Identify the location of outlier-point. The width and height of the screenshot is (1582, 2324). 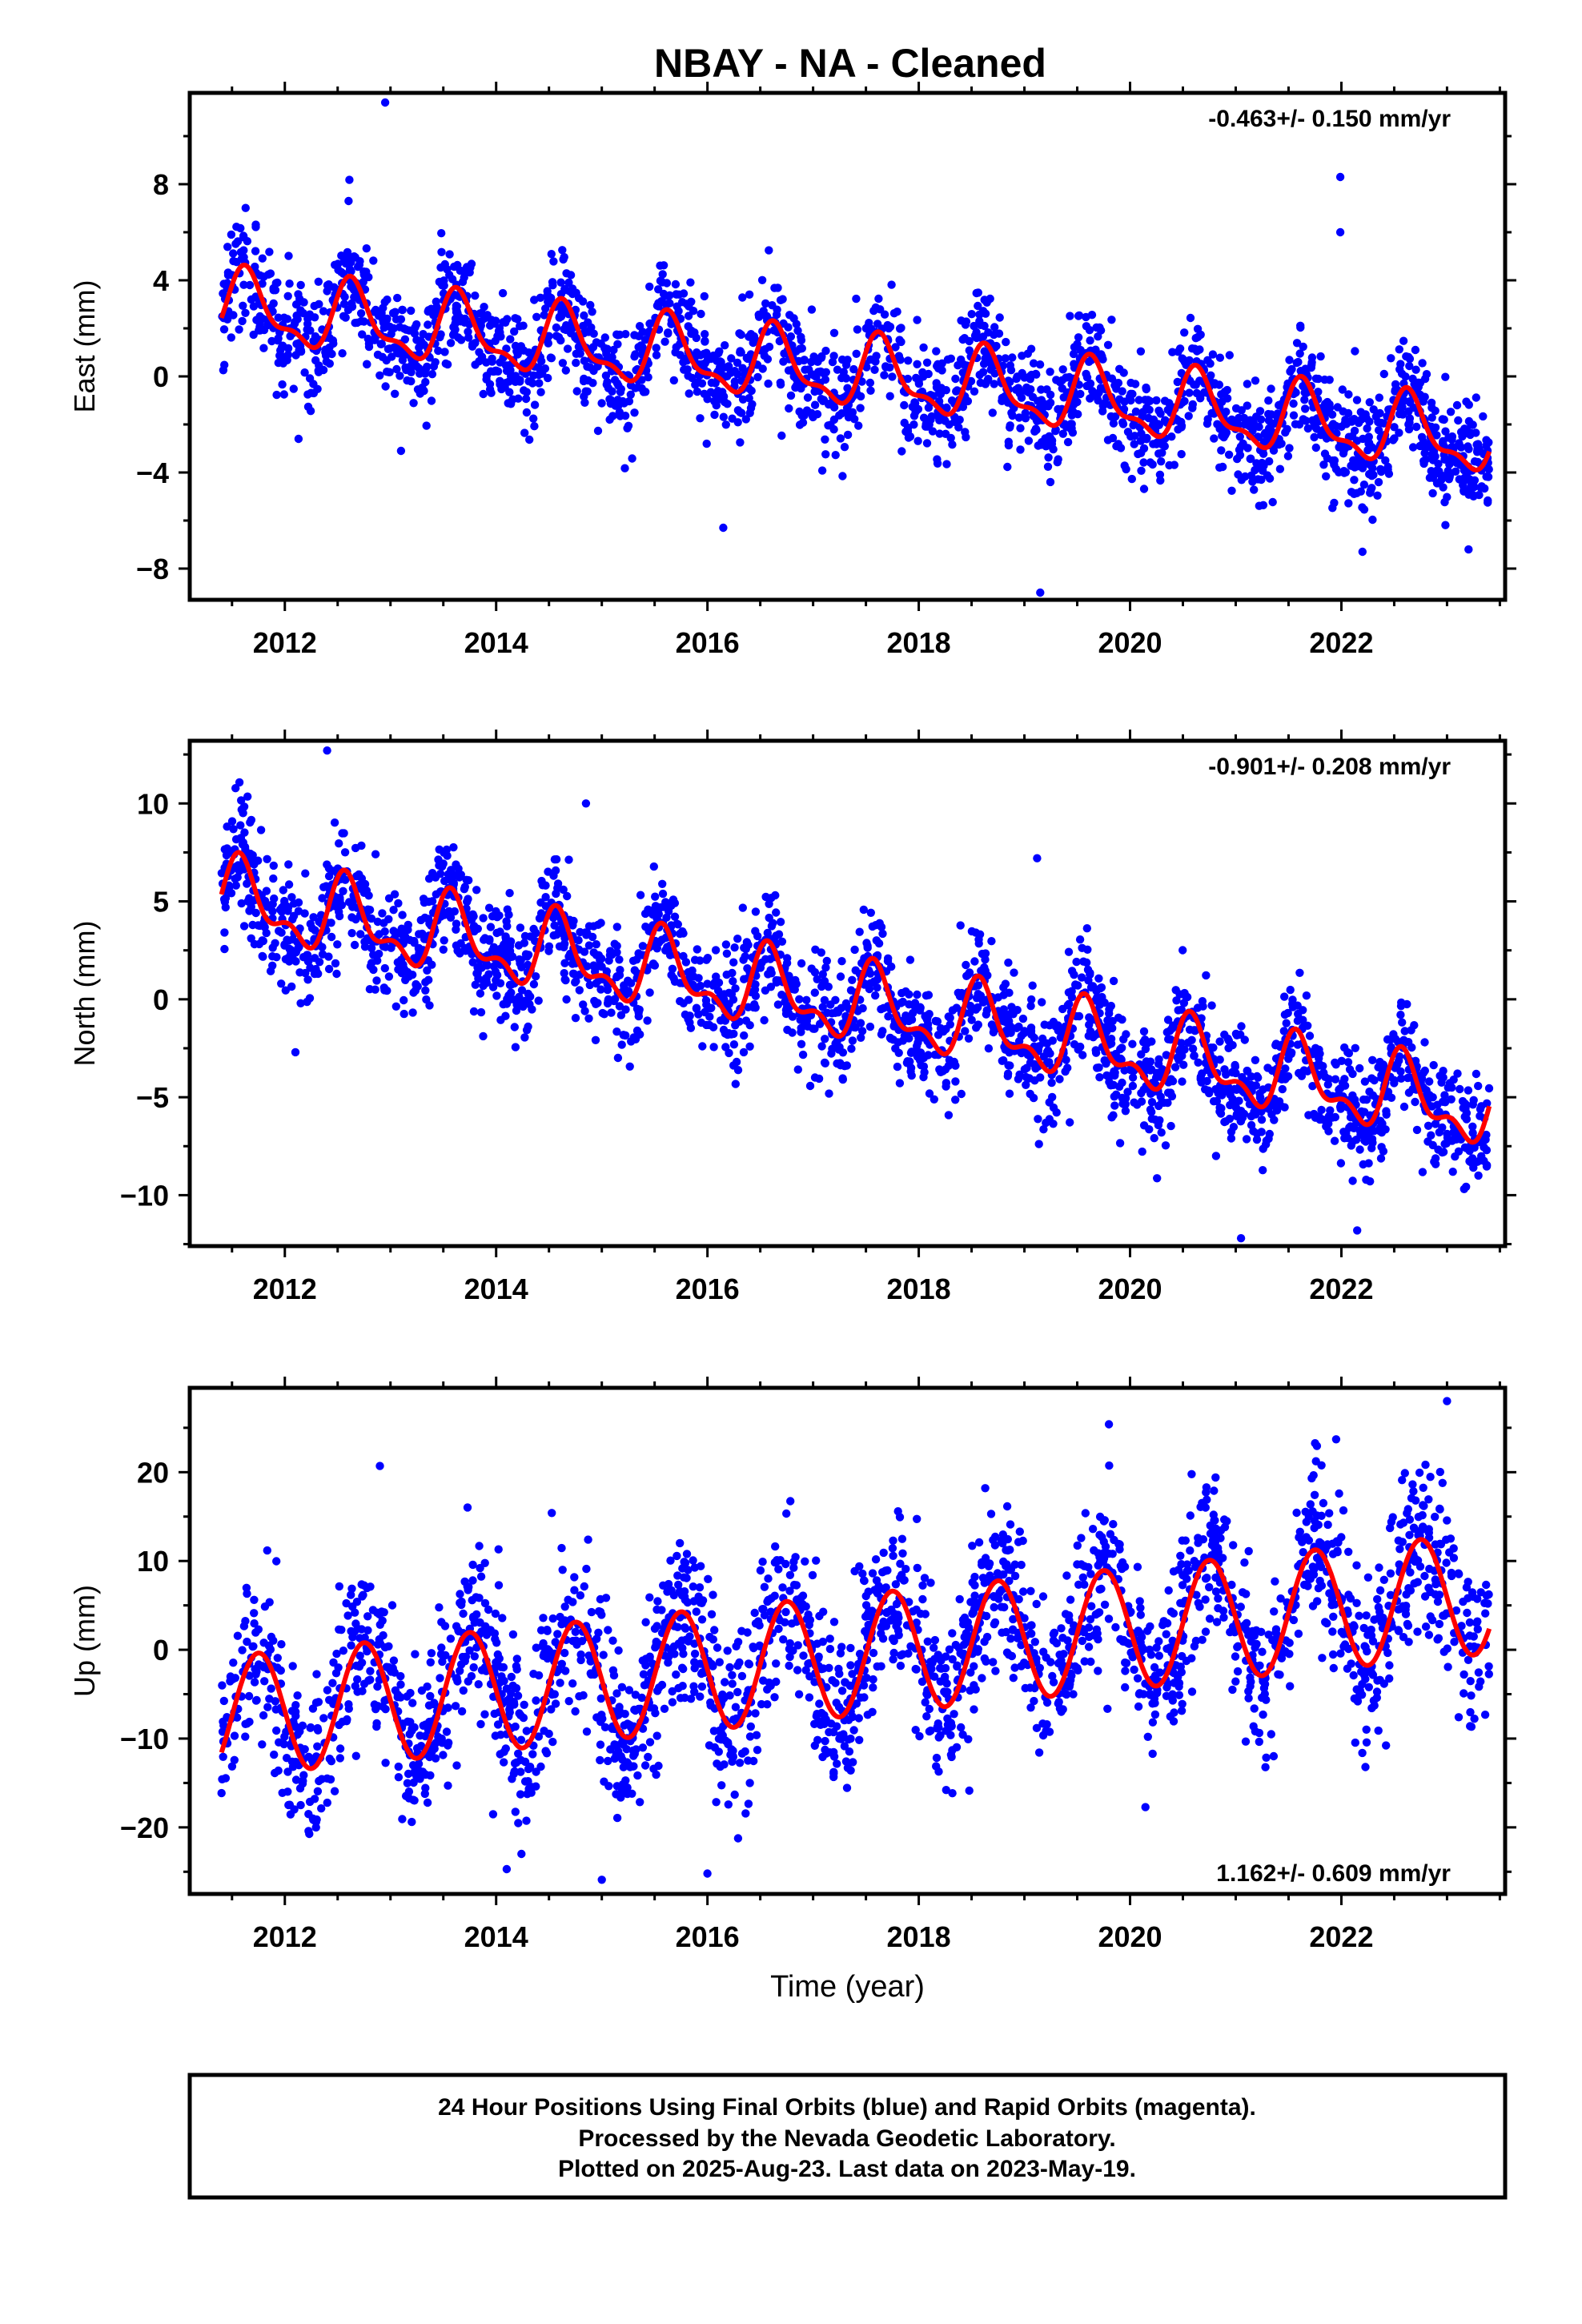
(385, 102).